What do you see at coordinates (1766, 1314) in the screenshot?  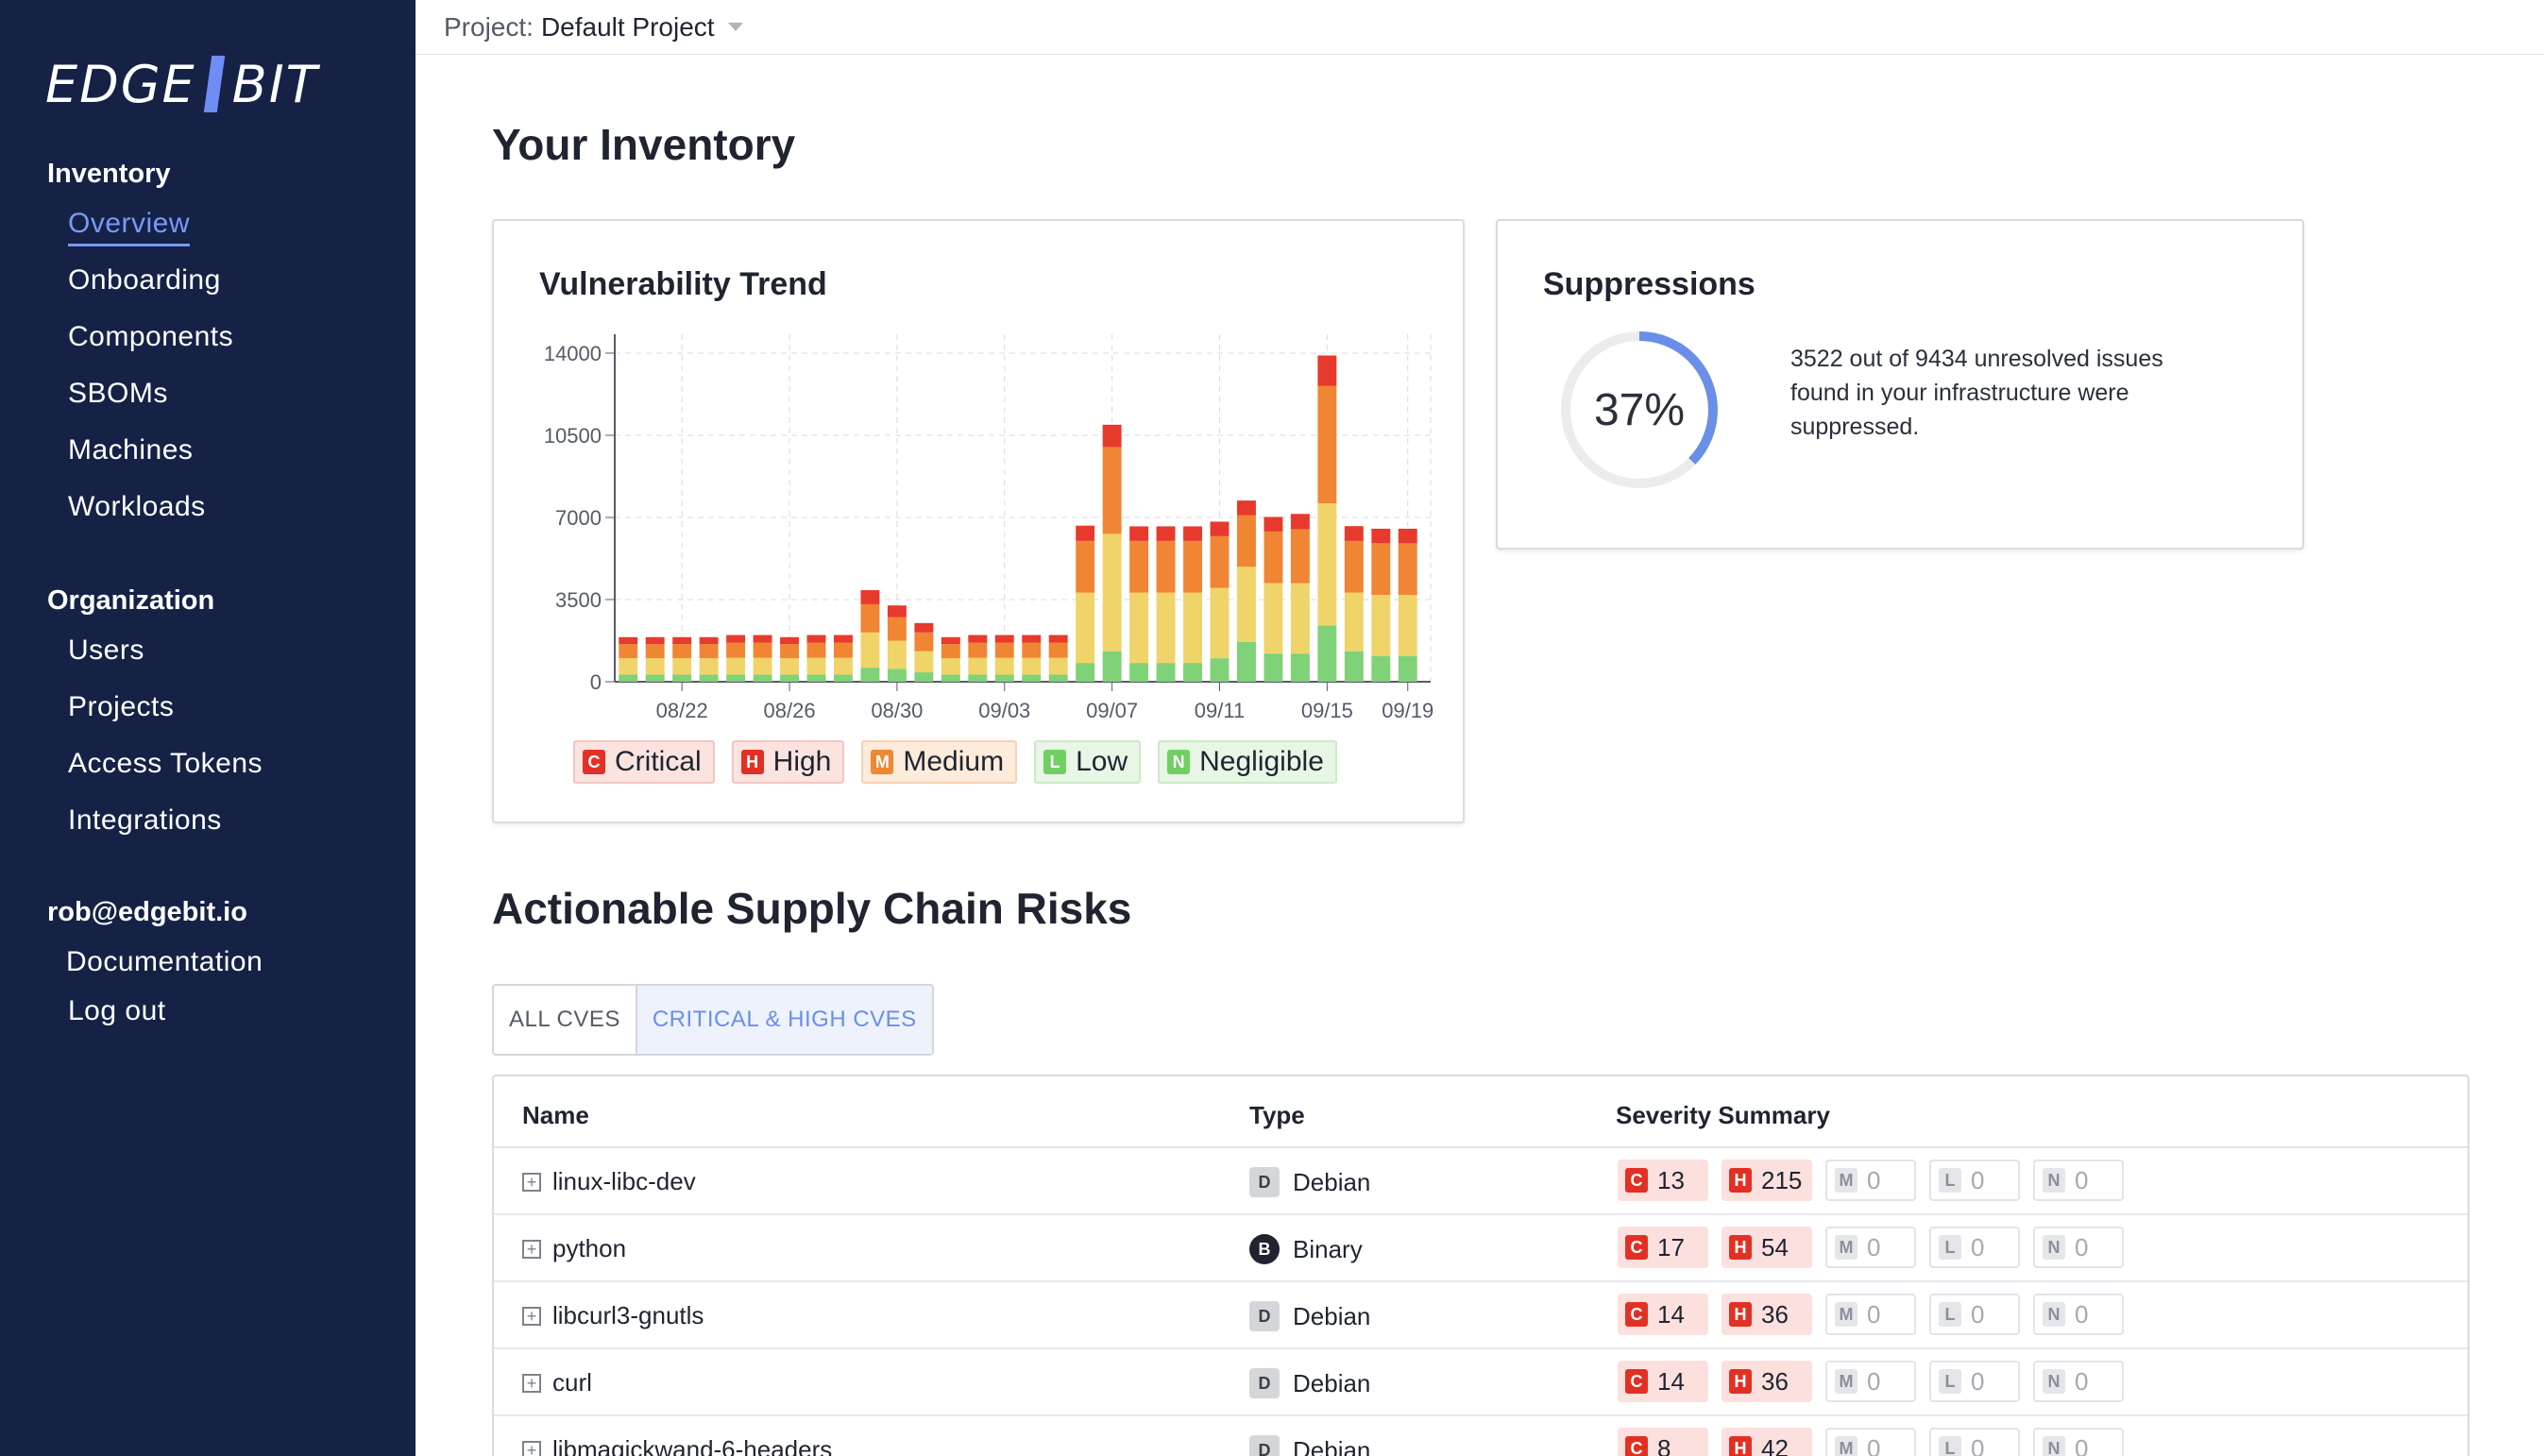 I see `high-count: H 36` at bounding box center [1766, 1314].